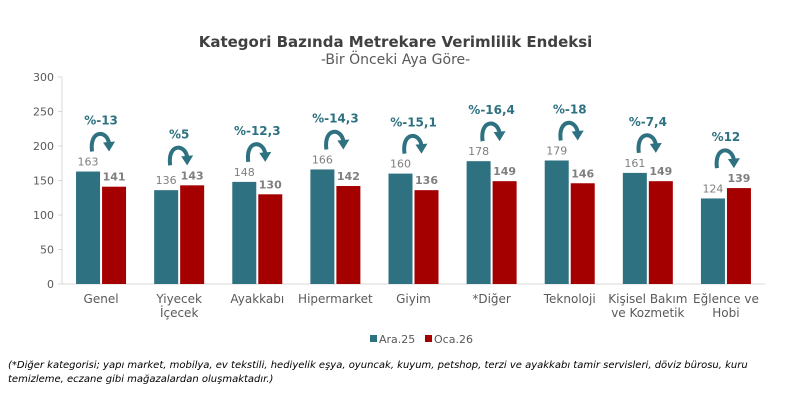  Describe the element at coordinates (413, 123) in the screenshot. I see `change-label: %-15,1` at that location.